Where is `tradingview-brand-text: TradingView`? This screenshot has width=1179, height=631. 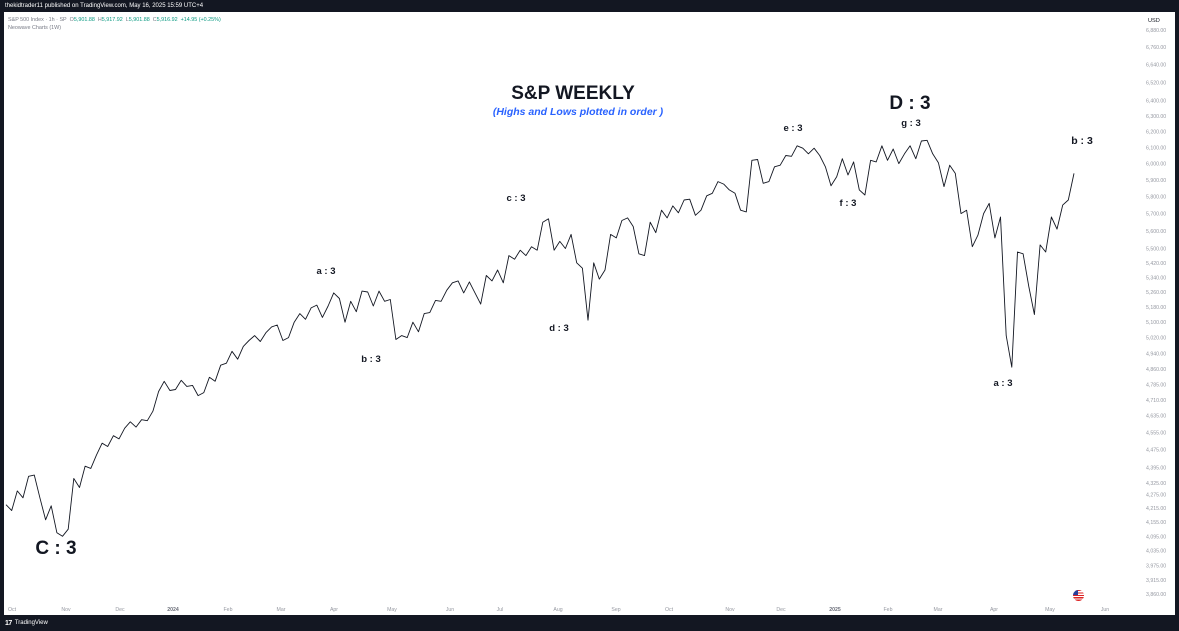 tradingview-brand-text: TradingView is located at coordinates (31, 623).